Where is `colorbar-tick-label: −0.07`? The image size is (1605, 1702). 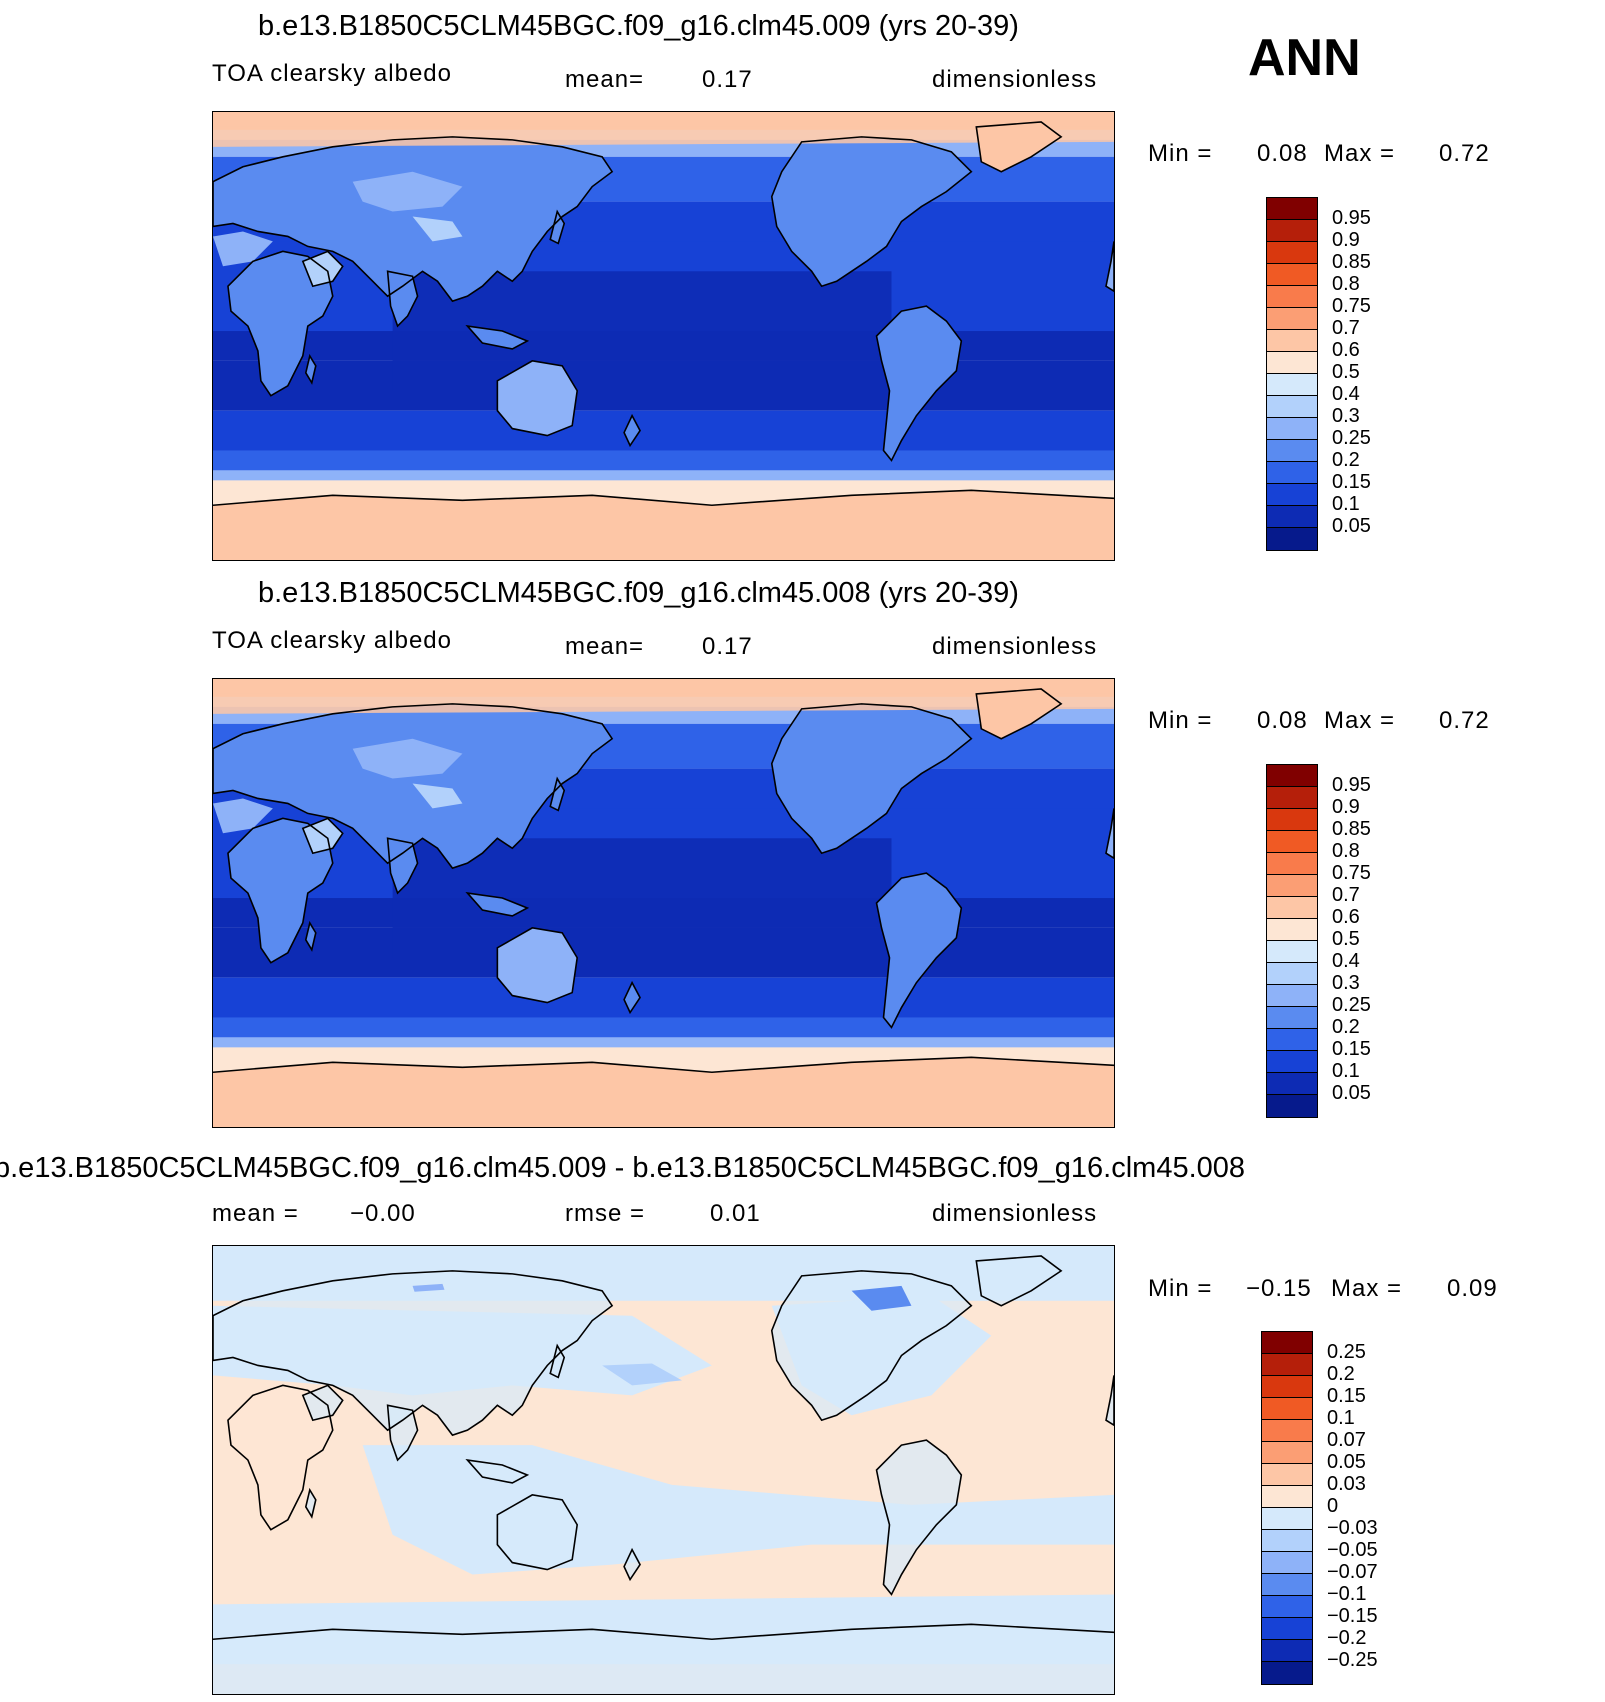
colorbar-tick-label: −0.07 is located at coordinates (1352, 1572).